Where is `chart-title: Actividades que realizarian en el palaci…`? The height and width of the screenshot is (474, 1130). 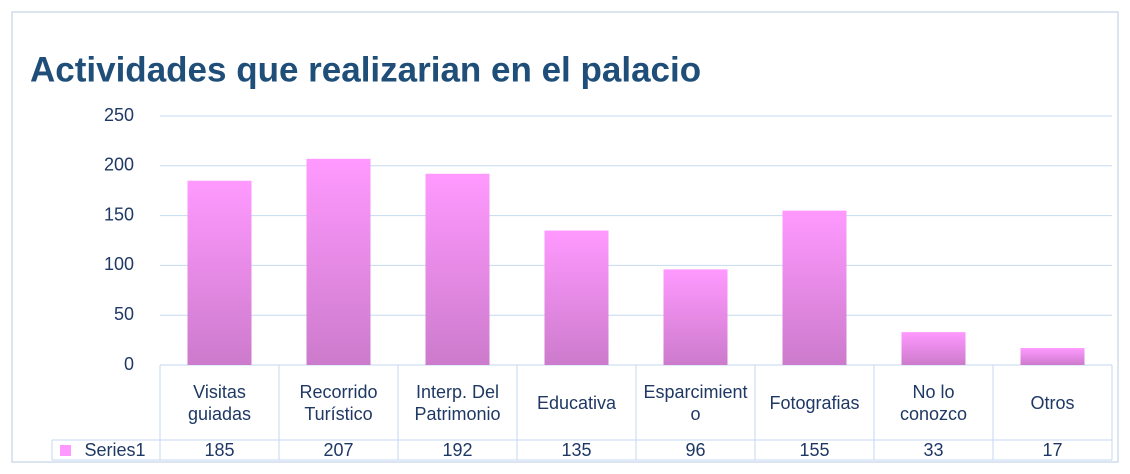
chart-title: Actividades que realizarian en el palaci… is located at coordinates (365, 69).